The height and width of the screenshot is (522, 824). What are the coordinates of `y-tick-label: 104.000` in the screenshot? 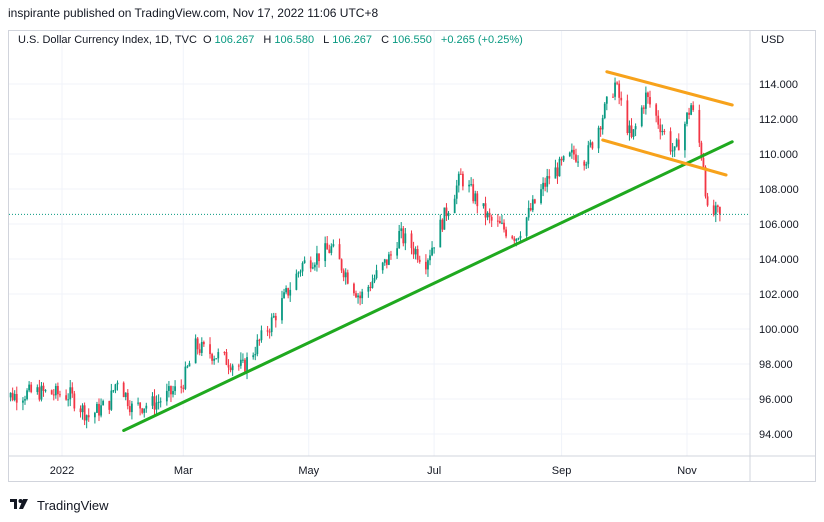 It's located at (779, 260).